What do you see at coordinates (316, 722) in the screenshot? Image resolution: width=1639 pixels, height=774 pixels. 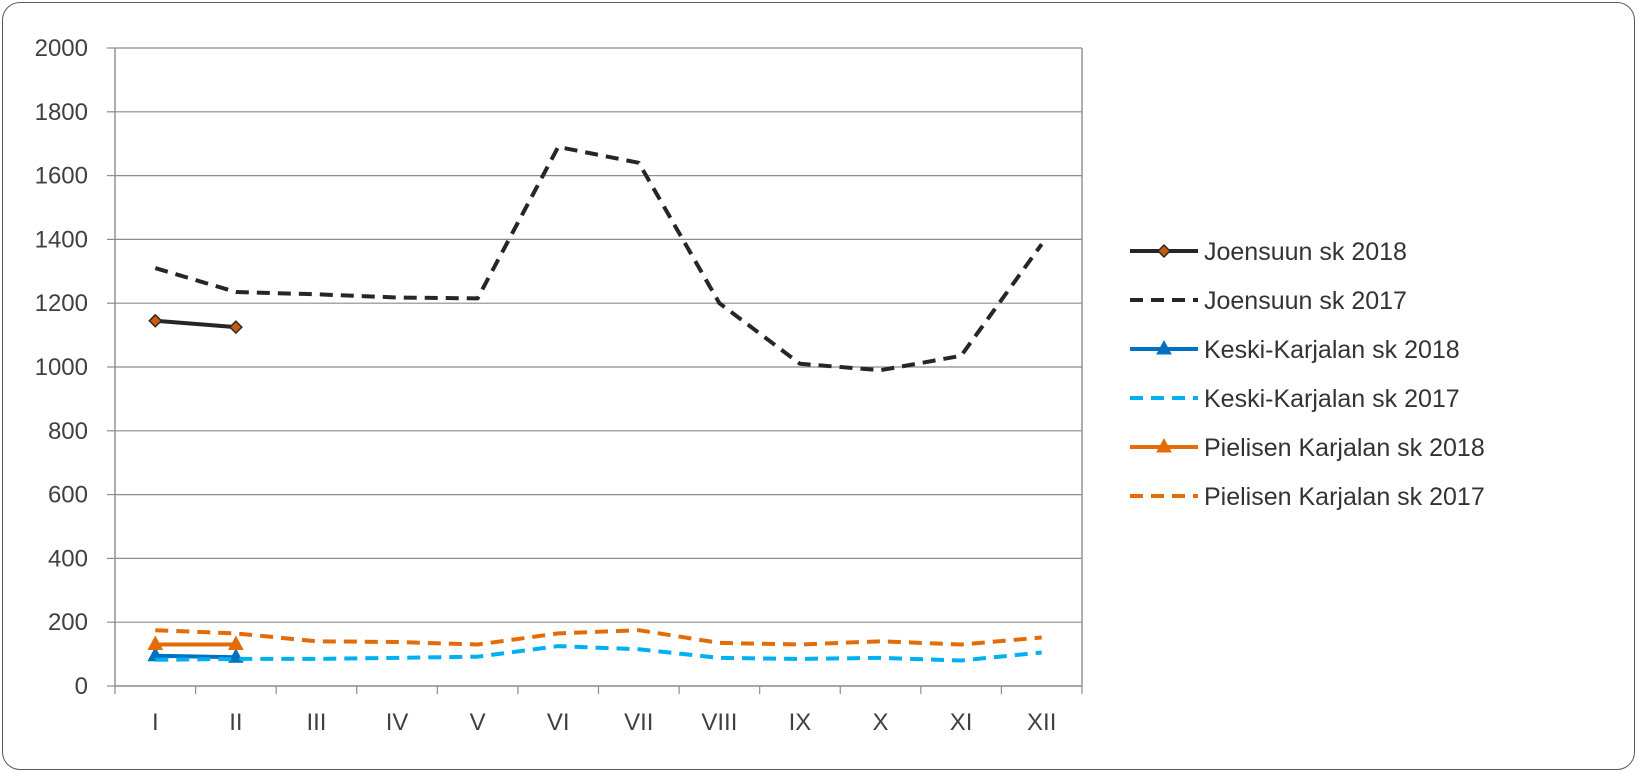 I see `x-tick-label: III` at bounding box center [316, 722].